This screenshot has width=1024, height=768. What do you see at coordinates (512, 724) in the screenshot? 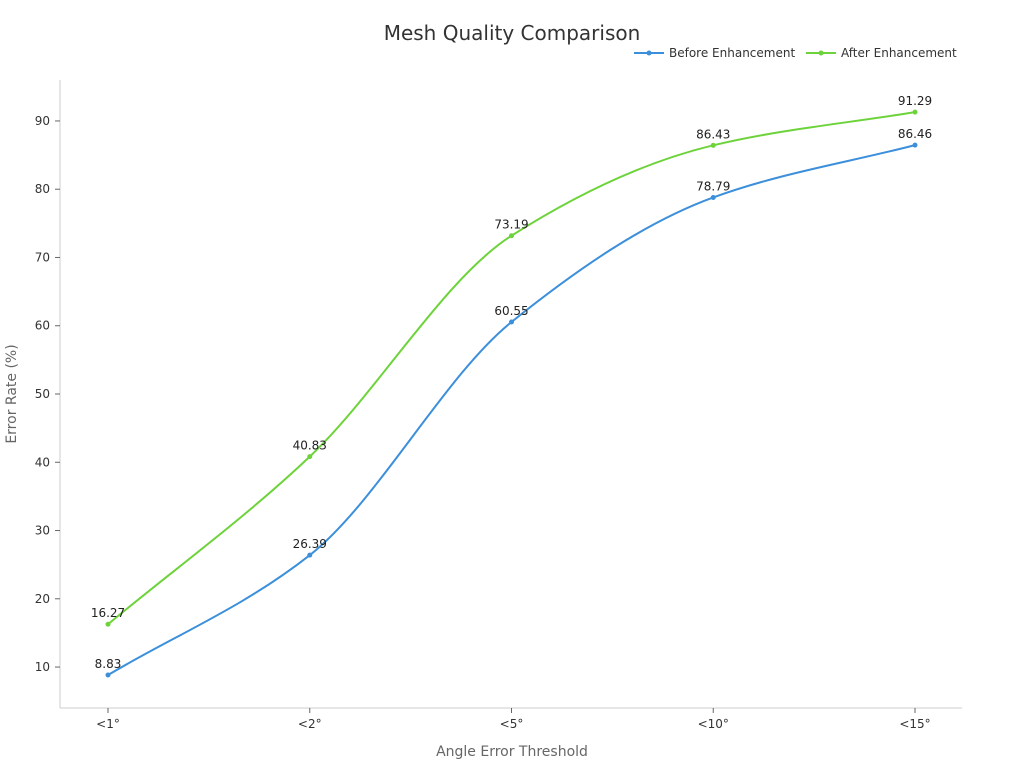
I see `x-tick-label: <5°` at bounding box center [512, 724].